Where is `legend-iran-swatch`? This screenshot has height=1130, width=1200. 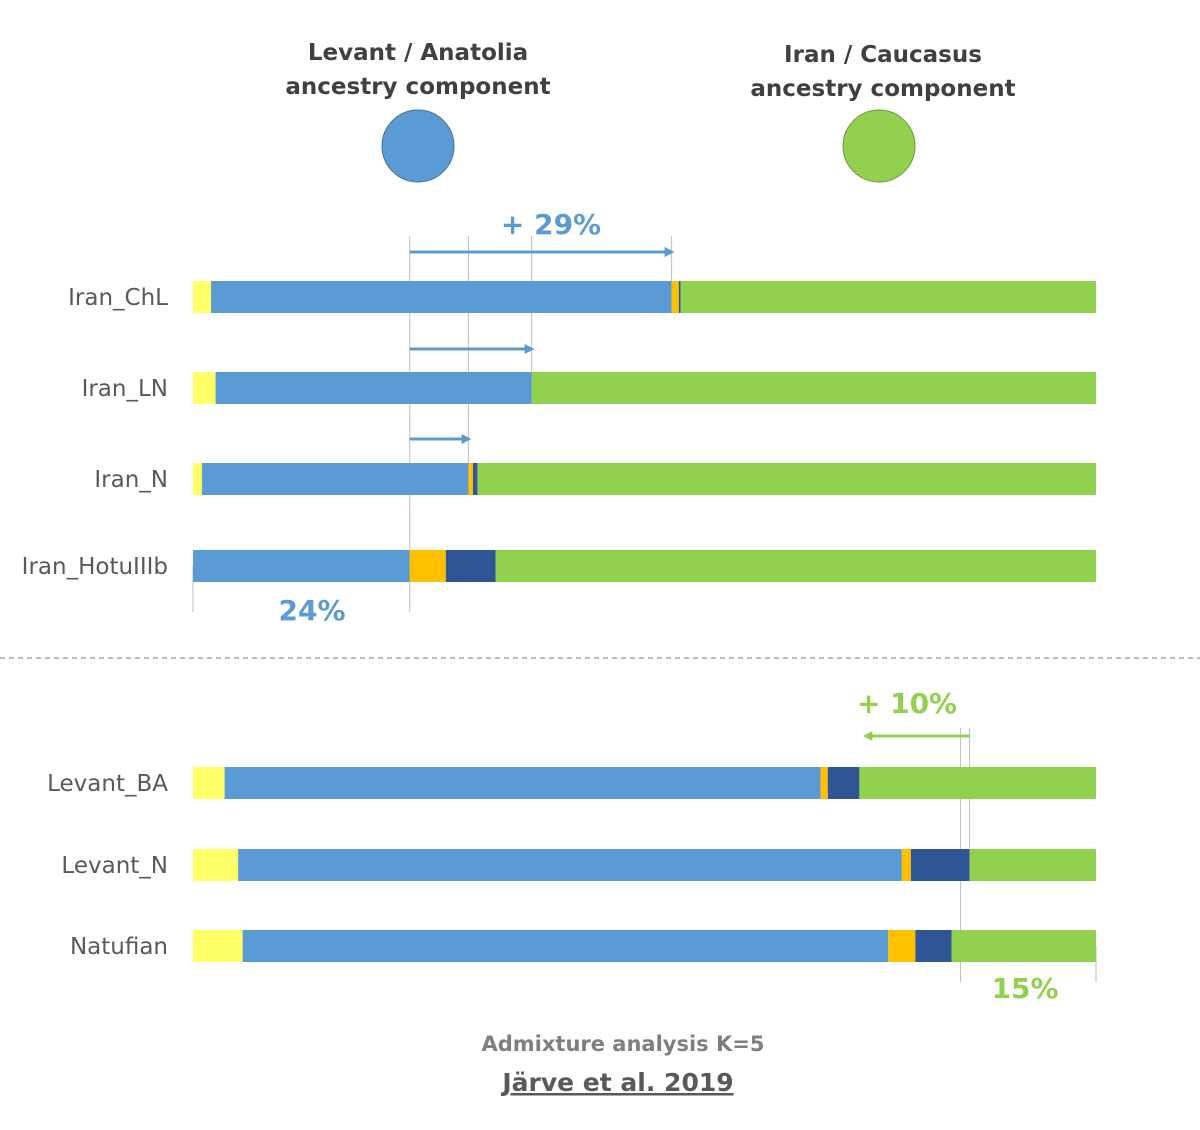 legend-iran-swatch is located at coordinates (879, 146).